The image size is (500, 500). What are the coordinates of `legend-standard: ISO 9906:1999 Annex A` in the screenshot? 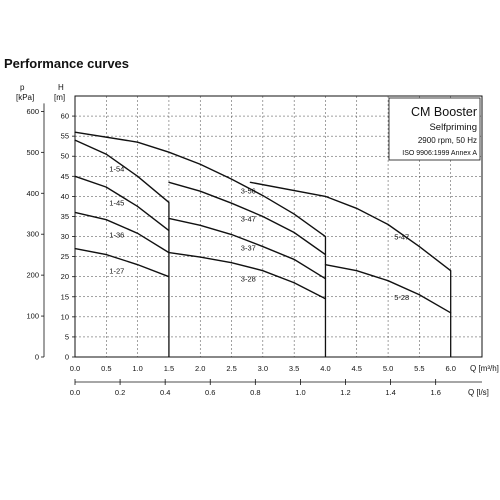 It's located at (439, 153).